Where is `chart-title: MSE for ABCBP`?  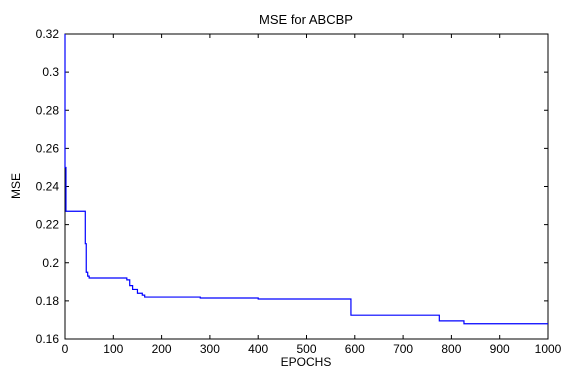 chart-title: MSE for ABCBP is located at coordinates (306, 19).